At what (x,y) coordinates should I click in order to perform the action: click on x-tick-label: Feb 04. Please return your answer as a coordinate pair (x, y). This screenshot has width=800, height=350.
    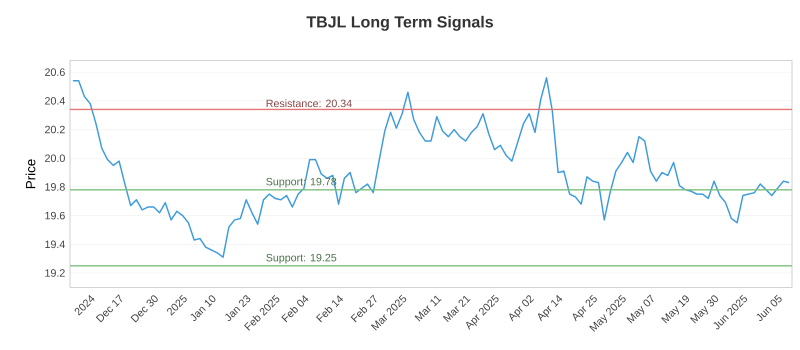
    Looking at the image, I should click on (294, 308).